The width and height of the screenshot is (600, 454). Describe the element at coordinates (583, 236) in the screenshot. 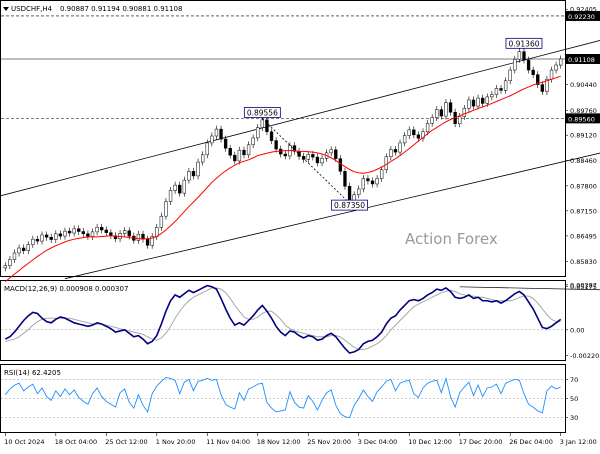

I see `price-tick-label: 0.86495` at that location.